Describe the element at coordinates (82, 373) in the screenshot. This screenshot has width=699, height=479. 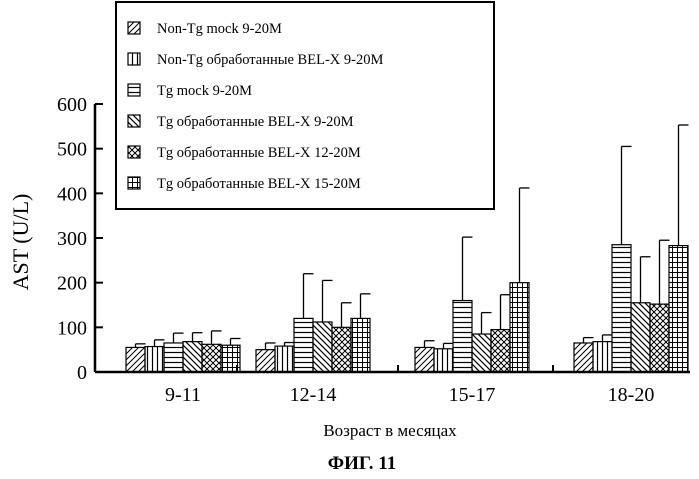
I see `y-tick-label: 0` at that location.